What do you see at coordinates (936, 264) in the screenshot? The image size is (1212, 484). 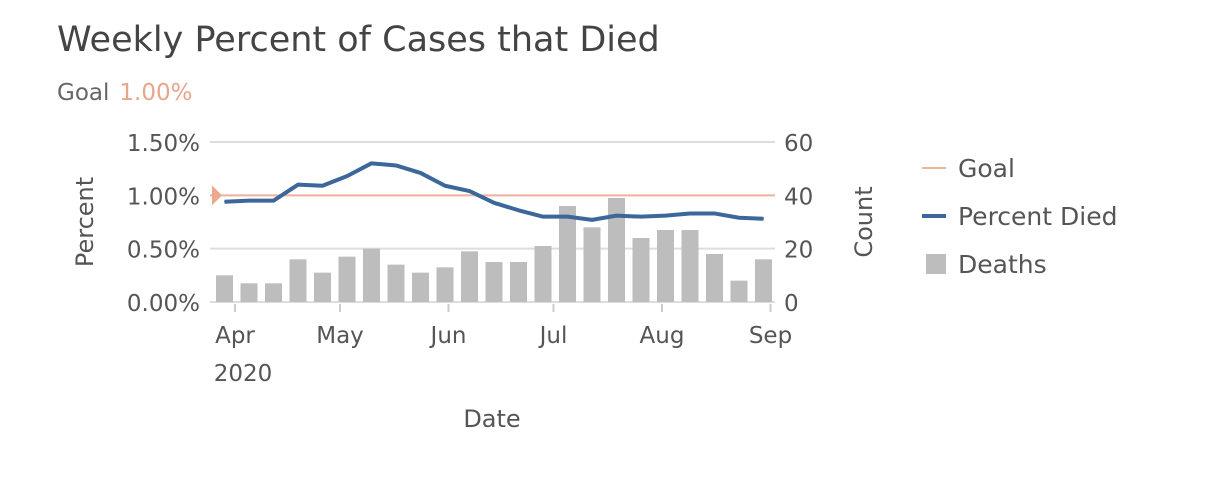 I see `legend-deaths-swatch` at bounding box center [936, 264].